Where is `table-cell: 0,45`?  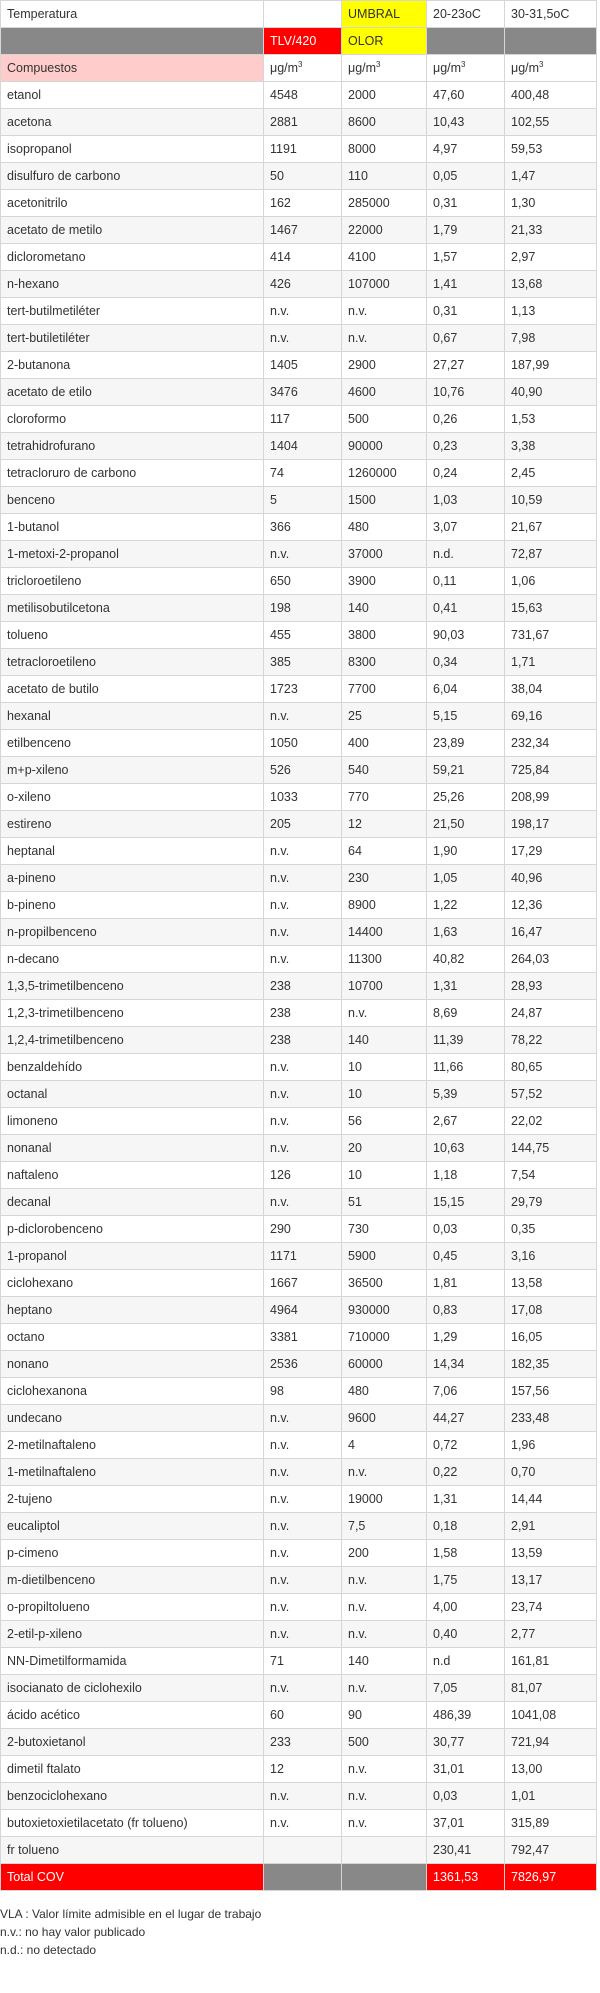 table-cell: 0,45 is located at coordinates (465, 1256).